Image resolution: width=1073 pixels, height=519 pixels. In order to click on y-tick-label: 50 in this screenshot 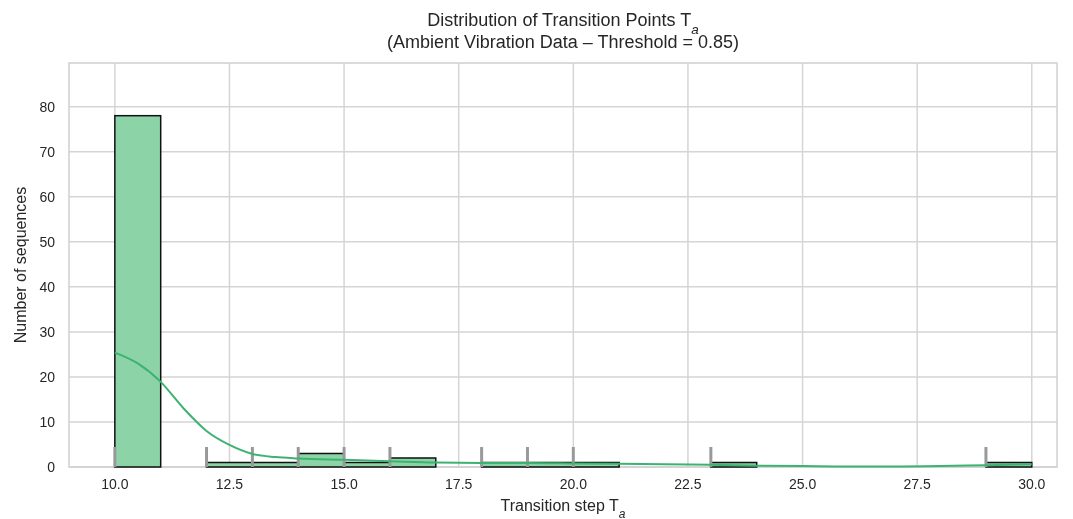, I will do `click(47, 241)`.